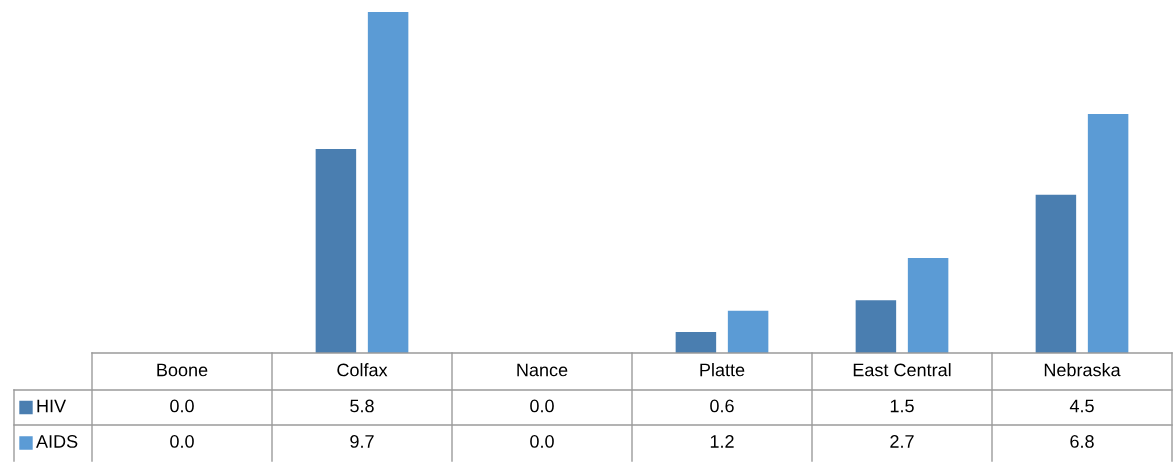  What do you see at coordinates (722, 441) in the screenshot?
I see `data-label: 1.2` at bounding box center [722, 441].